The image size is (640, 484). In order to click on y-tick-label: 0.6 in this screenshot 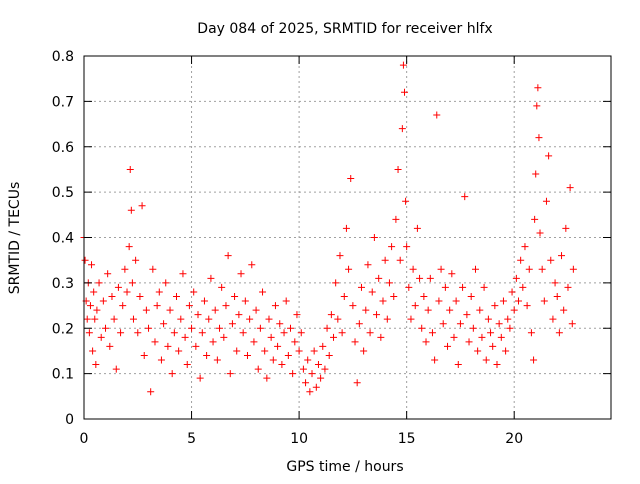, I will do `click(63, 148)`.